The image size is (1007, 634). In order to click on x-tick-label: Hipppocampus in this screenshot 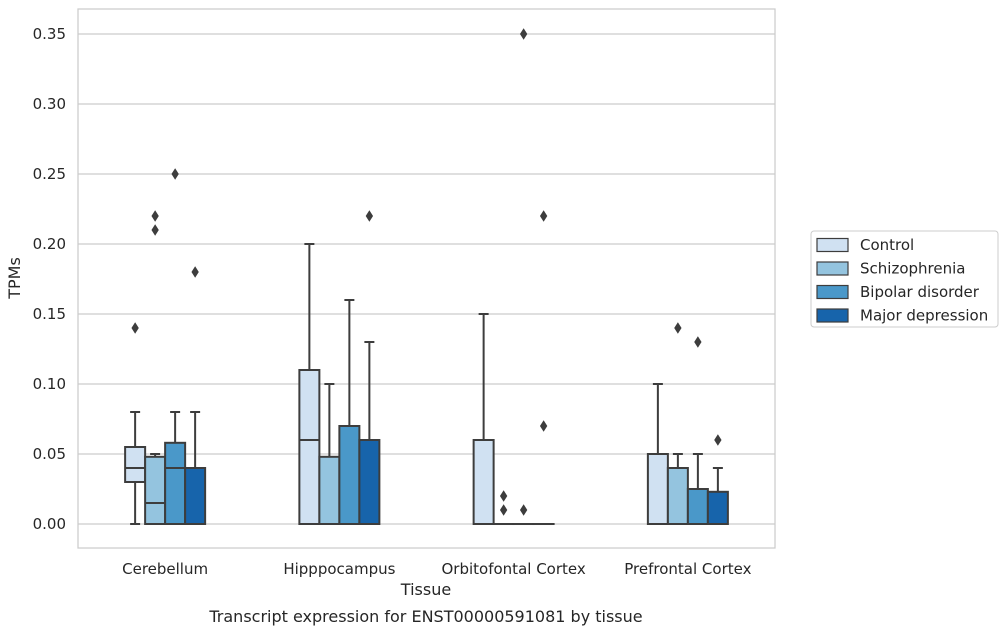, I will do `click(339, 569)`.